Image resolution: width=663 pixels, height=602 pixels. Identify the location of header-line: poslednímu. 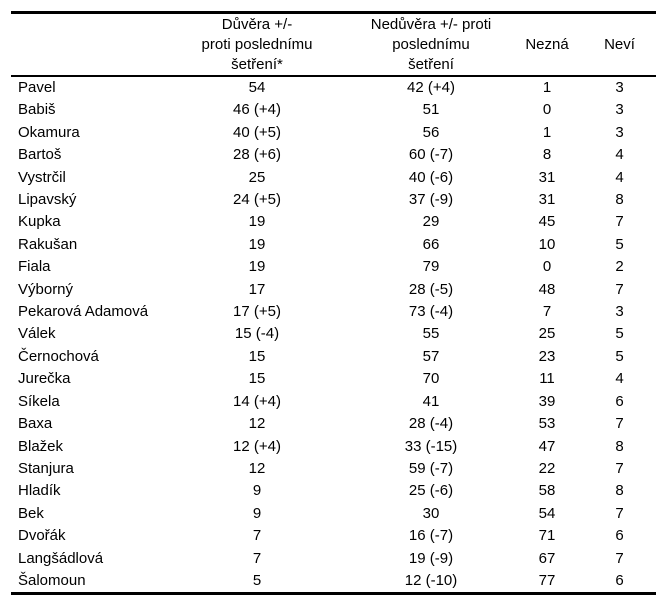
(431, 44).